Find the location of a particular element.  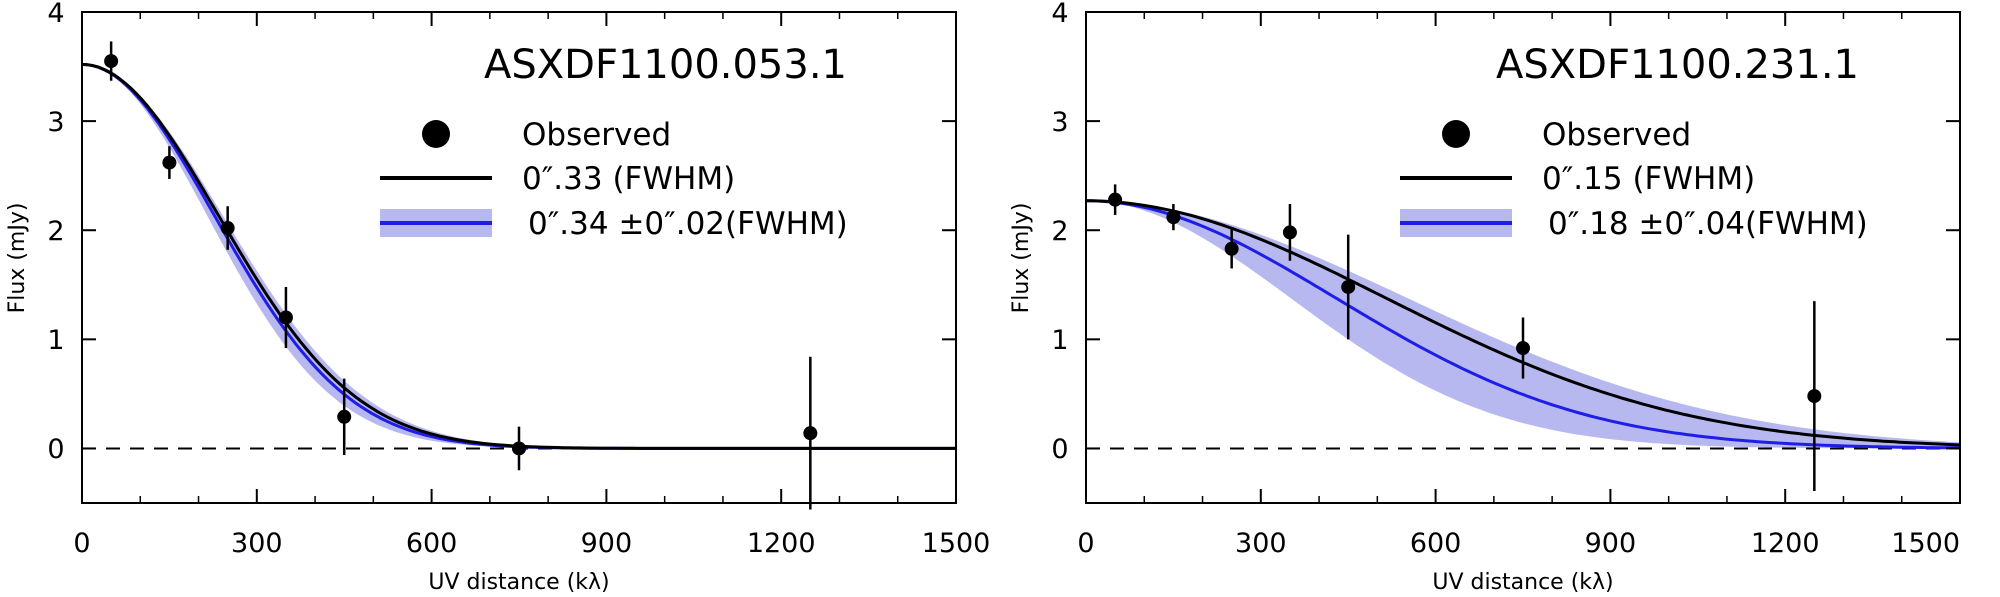

legend-fit-label: 0″.34 ±0″.02(FWHM) is located at coordinates (688, 224).